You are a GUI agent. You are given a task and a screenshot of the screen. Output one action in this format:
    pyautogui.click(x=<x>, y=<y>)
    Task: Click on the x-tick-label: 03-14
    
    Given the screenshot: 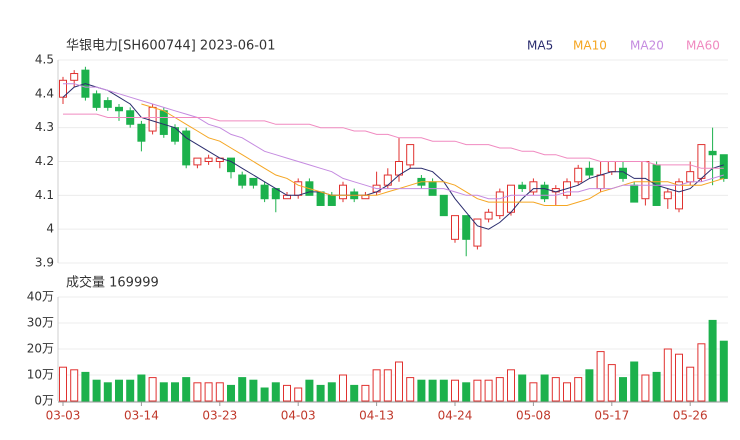 What is the action you would take?
    pyautogui.click(x=141, y=416)
    